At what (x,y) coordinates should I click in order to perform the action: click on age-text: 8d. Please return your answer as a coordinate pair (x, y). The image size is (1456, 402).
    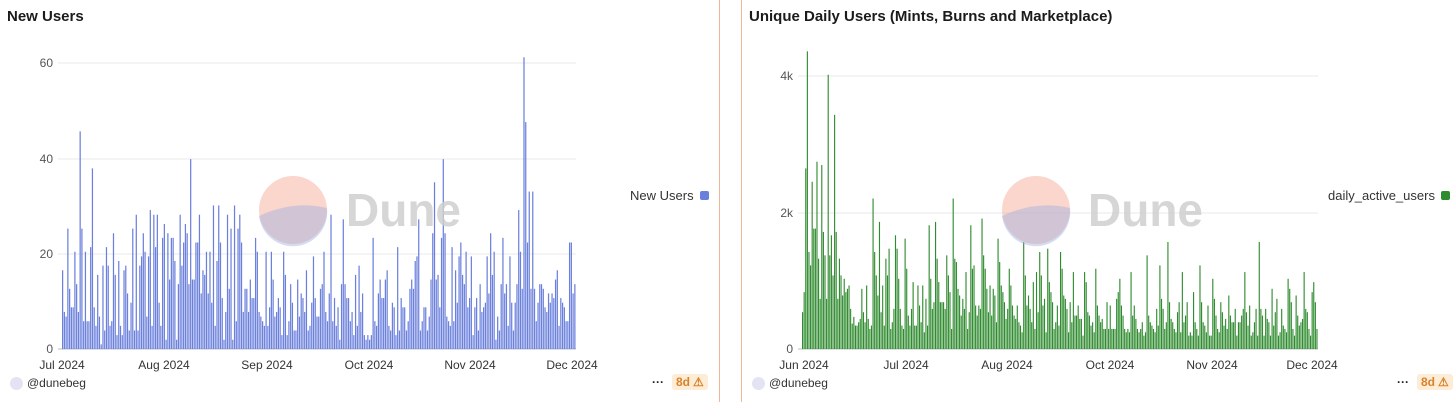
    Looking at the image, I should click on (683, 382).